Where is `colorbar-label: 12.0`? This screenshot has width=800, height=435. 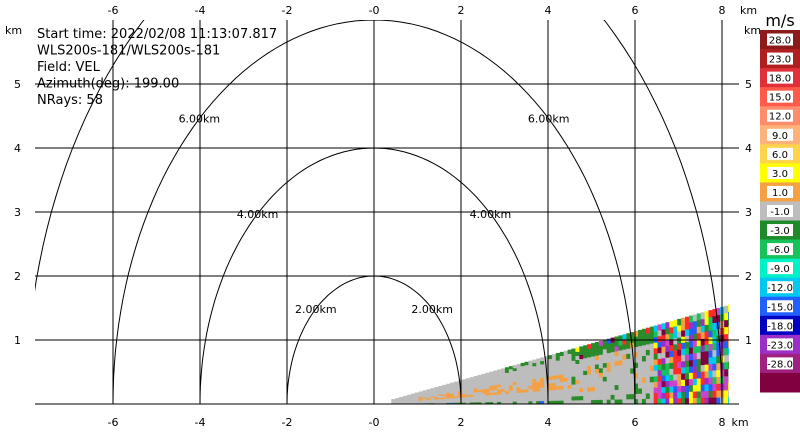 colorbar-label: 12.0 is located at coordinates (780, 117).